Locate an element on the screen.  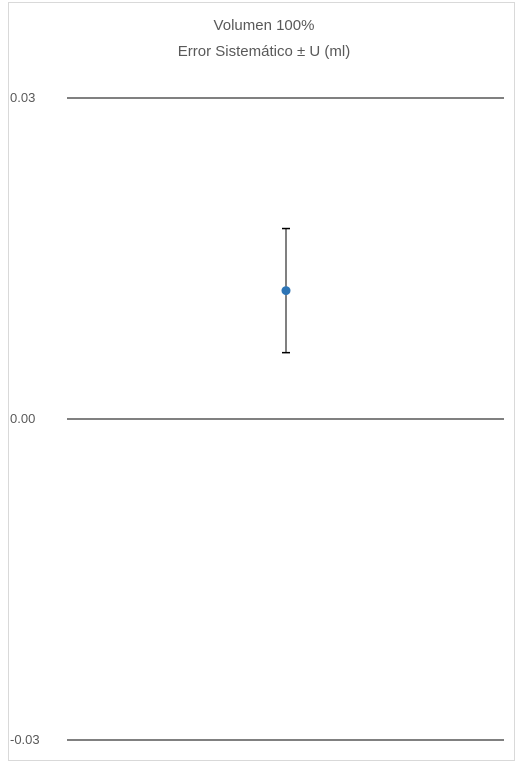
chart-title-group: Volumen 100% Error Sistemático ± U (ml) is located at coordinates (264, 38).